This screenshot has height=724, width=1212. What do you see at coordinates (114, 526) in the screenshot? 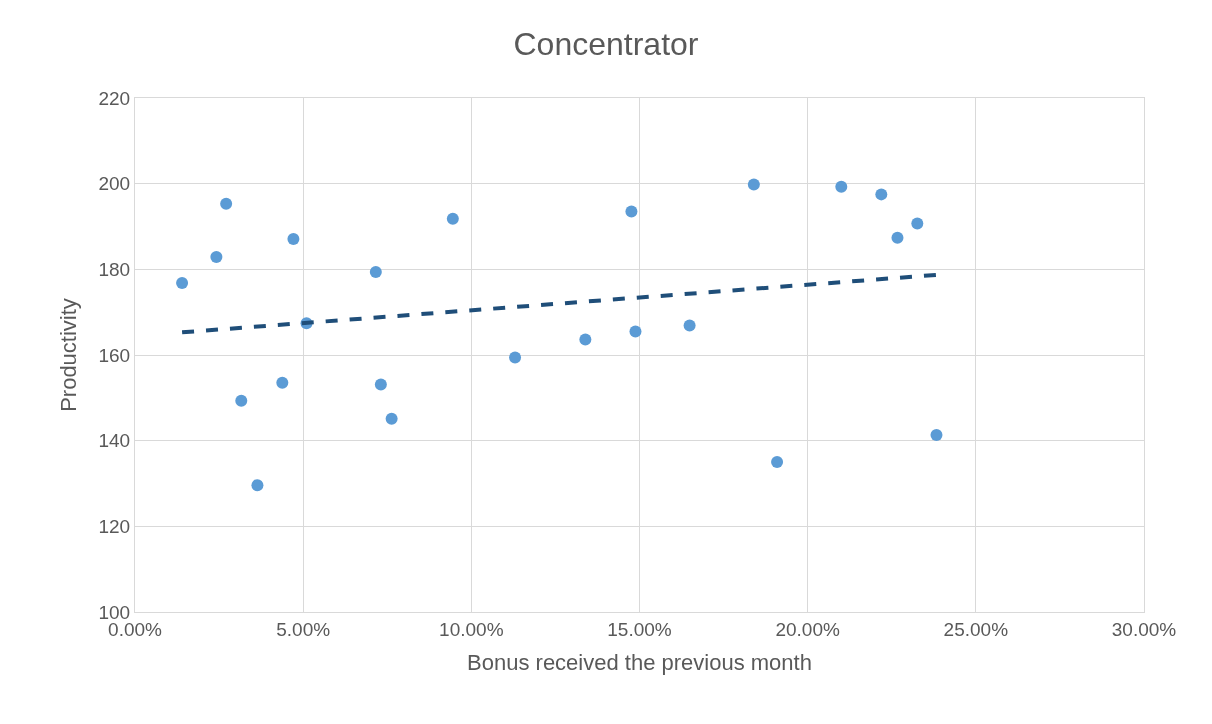
I see `y-tick-label: 120` at bounding box center [114, 526].